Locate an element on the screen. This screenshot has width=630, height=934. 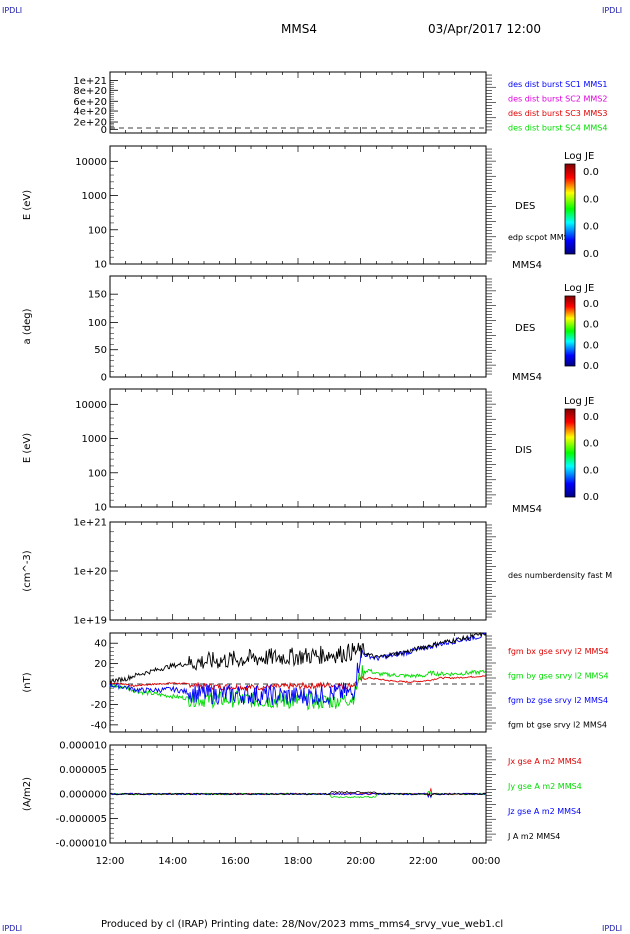
panel-dis_energy-y-tick-label: 10000 is located at coordinates (91, 405).